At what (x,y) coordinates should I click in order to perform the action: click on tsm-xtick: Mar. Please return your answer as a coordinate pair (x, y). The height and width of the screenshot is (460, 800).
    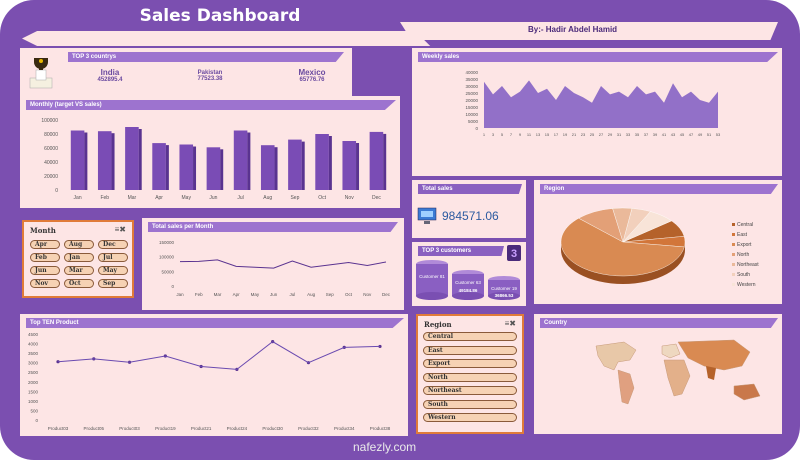
    Looking at the image, I should click on (218, 294).